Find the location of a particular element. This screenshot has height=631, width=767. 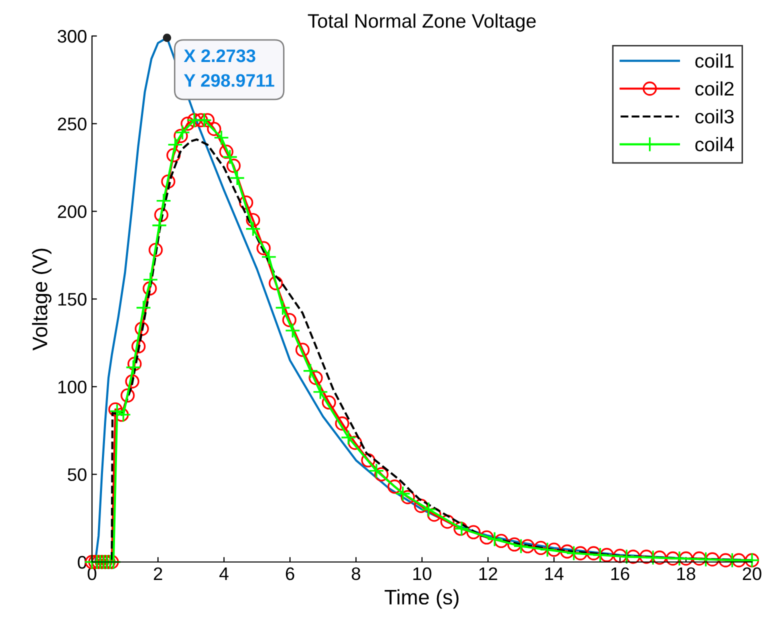

y-tick-label: 50 is located at coordinates (77, 475).